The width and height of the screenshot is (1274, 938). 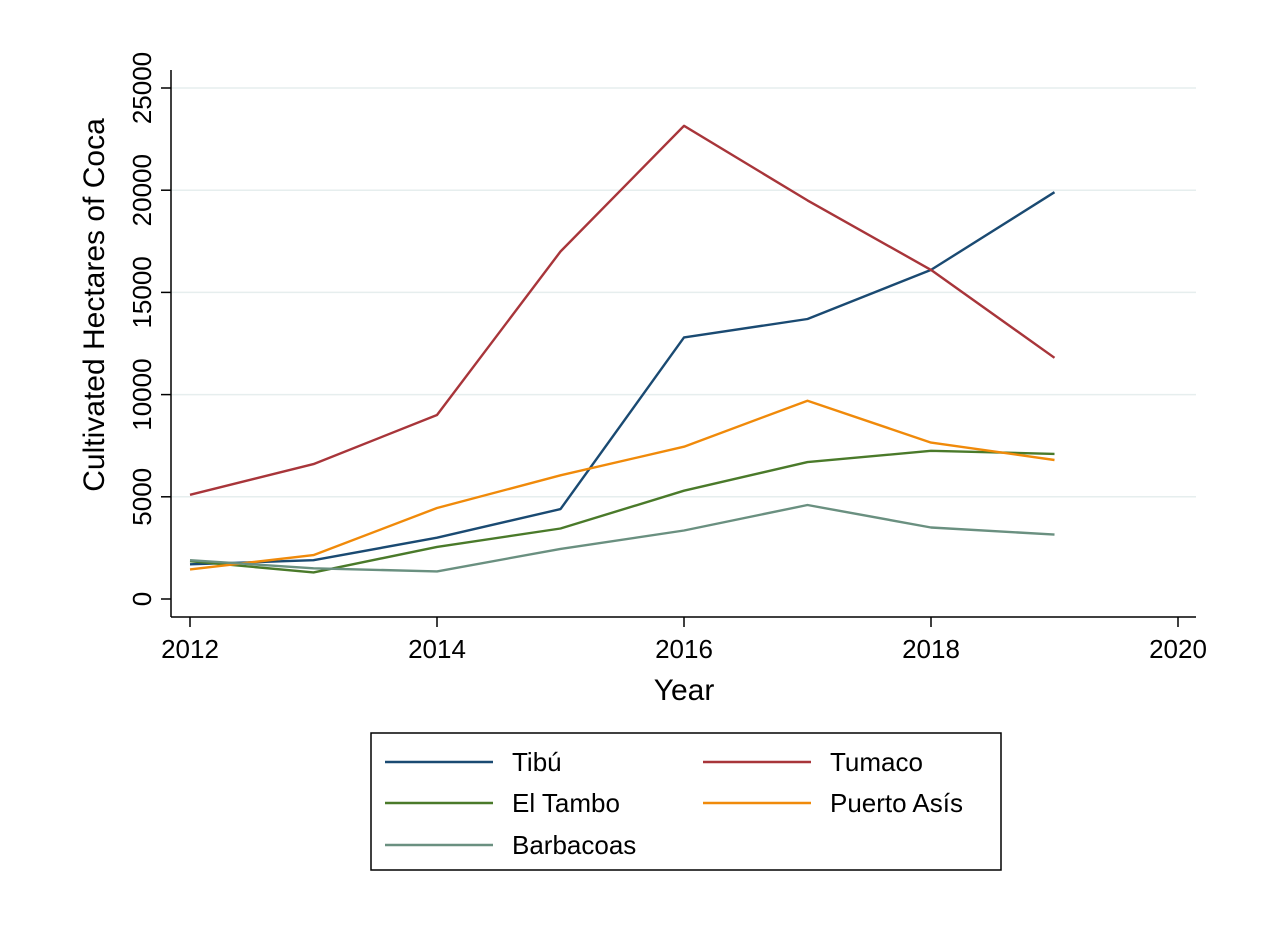 I want to click on legend: Tibú Tumaco El Tambo Puerto Asís Barbacoas, so click(x=686, y=801).